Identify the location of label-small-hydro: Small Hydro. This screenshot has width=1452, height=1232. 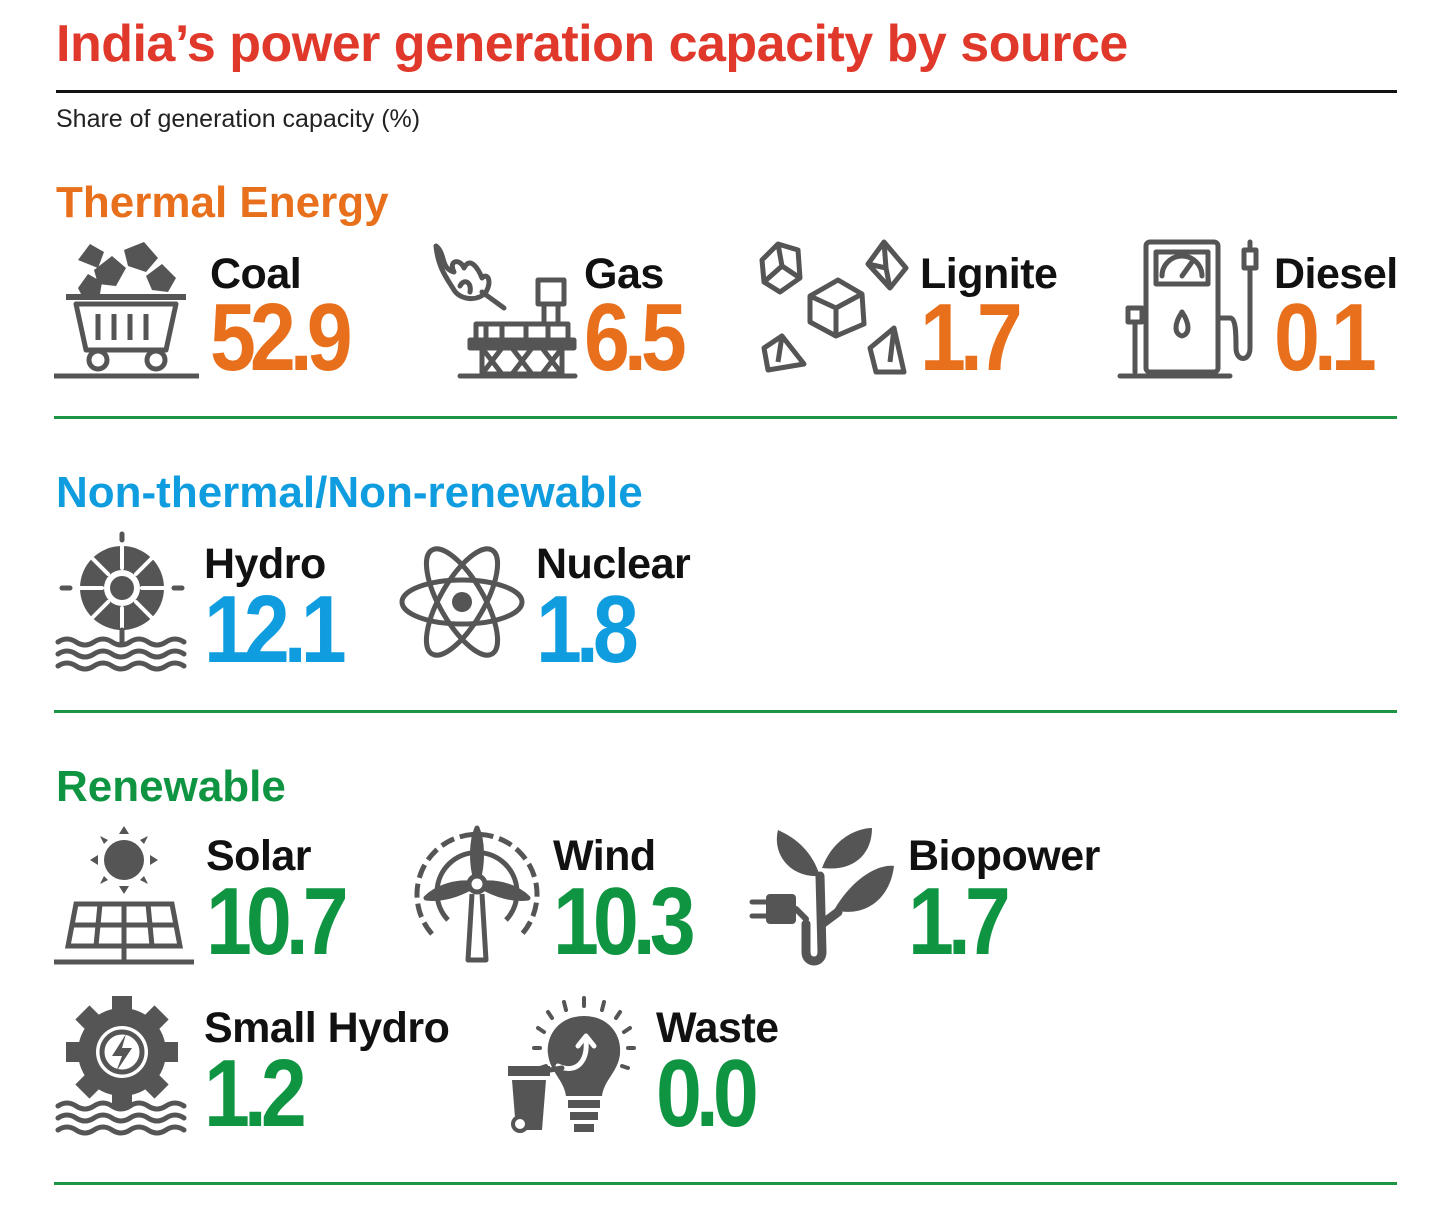
(327, 1028).